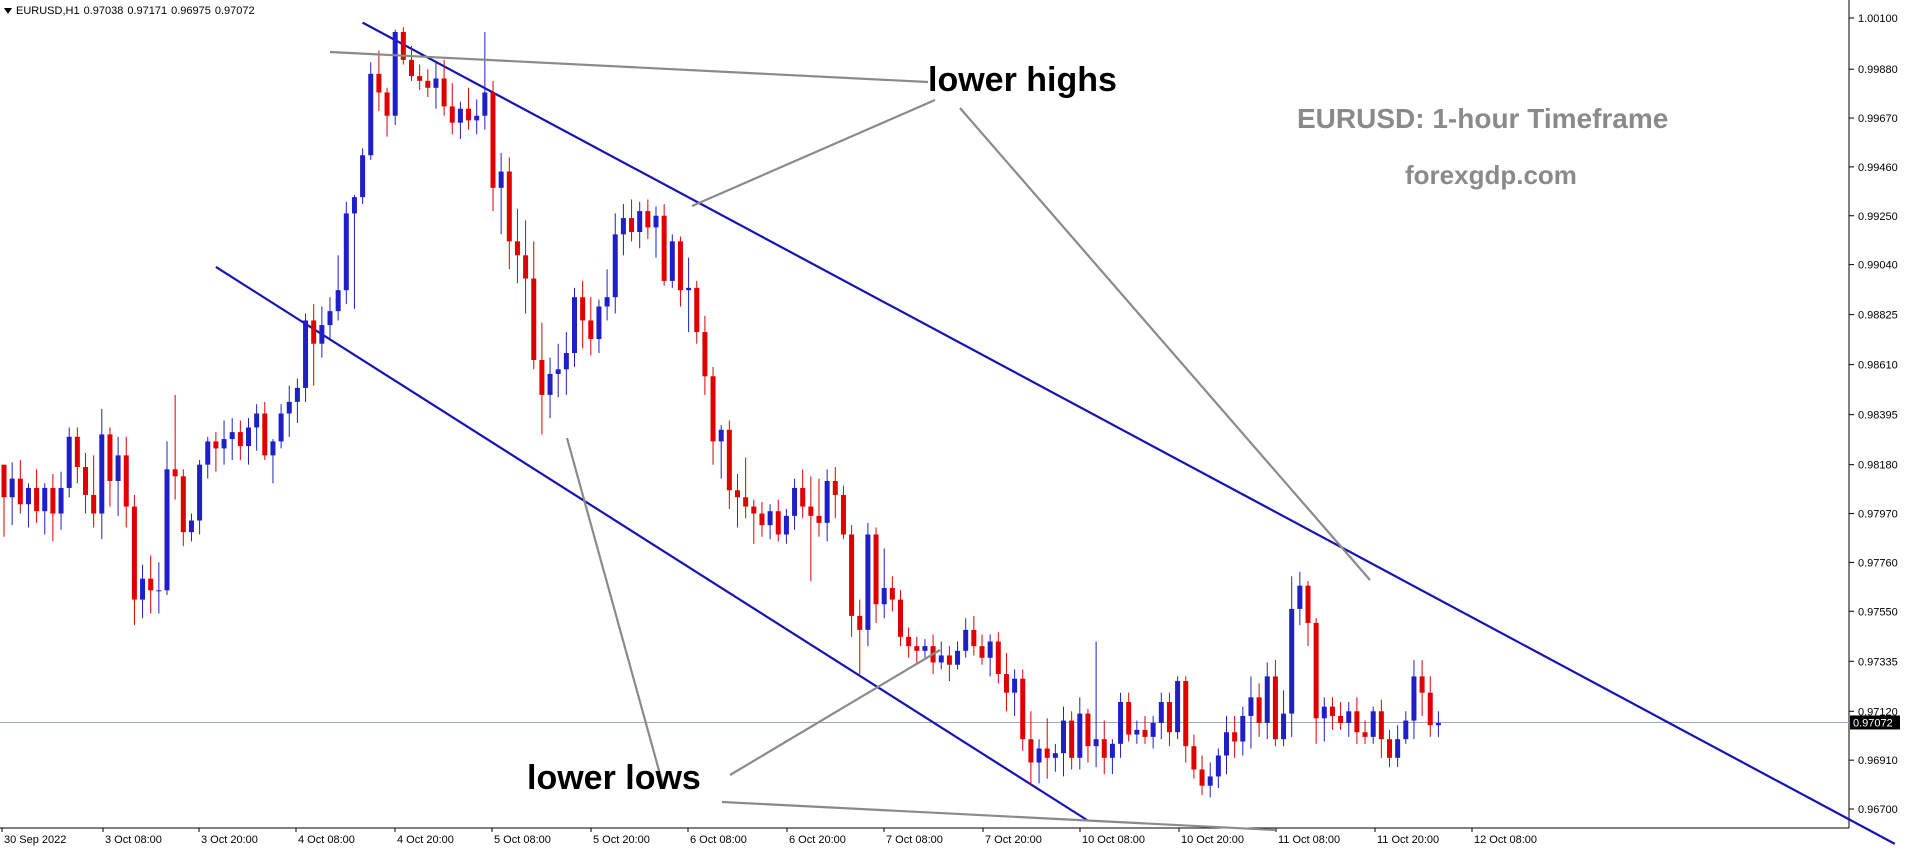 The width and height of the screenshot is (1916, 855). Describe the element at coordinates (1878, 761) in the screenshot. I see `y-tick-label: 0.96910` at that location.